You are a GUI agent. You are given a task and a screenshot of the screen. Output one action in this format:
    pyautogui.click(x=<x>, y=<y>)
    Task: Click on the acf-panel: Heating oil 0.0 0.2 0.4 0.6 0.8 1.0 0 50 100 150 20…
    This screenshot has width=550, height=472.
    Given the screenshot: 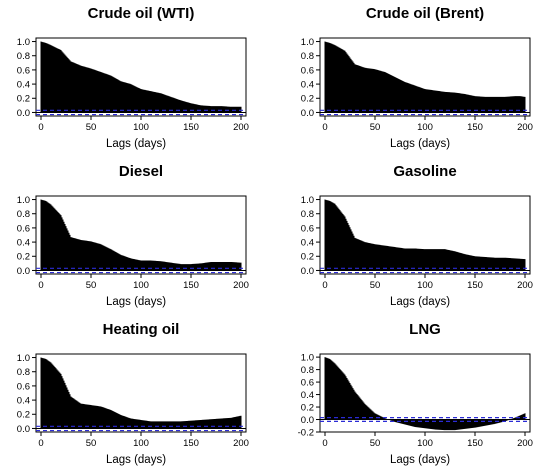 What is the action you would take?
    pyautogui.click(x=133, y=393)
    